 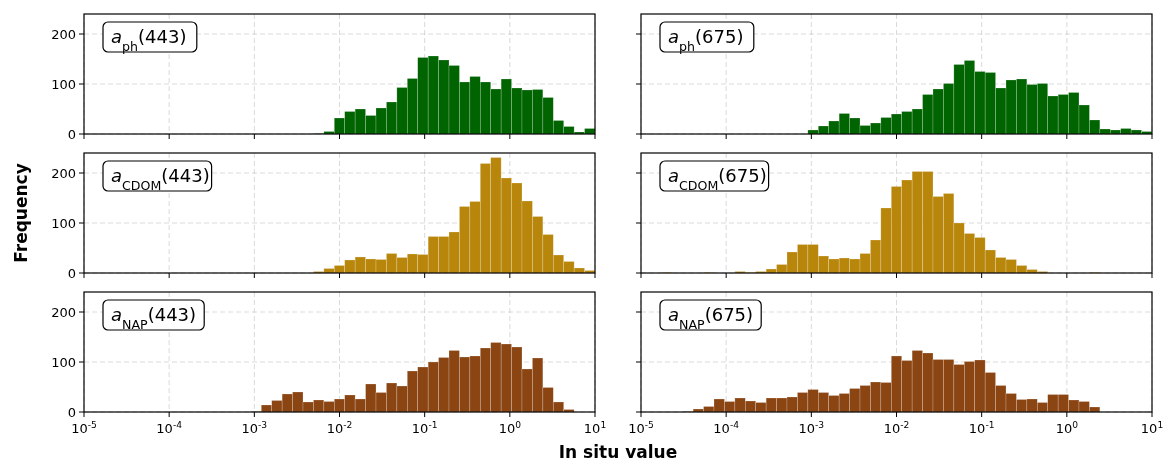 What do you see at coordinates (717, 179) in the screenshot?
I see `text: a$_{CDOM}$(675)` at bounding box center [717, 179].